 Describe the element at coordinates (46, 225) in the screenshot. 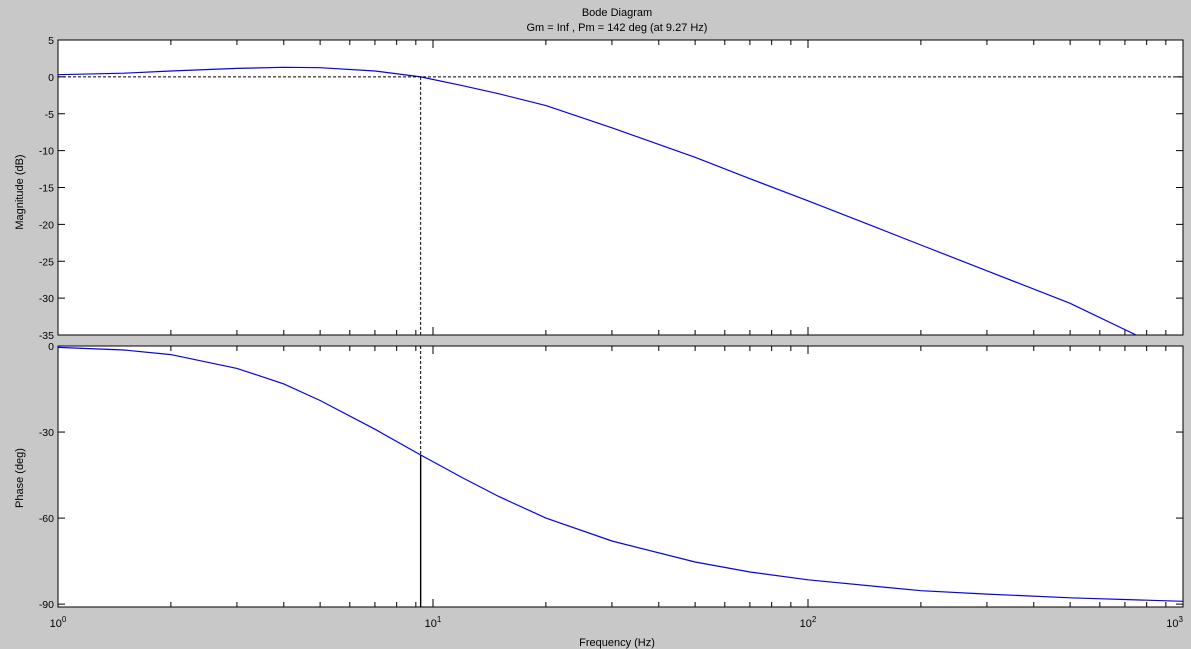

I see `magnitude-y-tick-label: -20` at that location.